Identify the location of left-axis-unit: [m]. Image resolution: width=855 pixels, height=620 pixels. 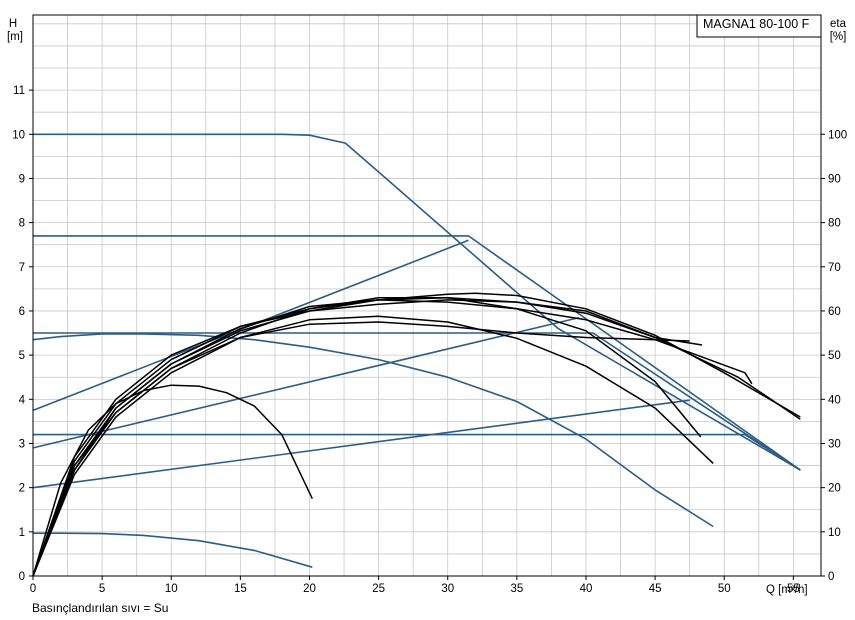
(15, 37).